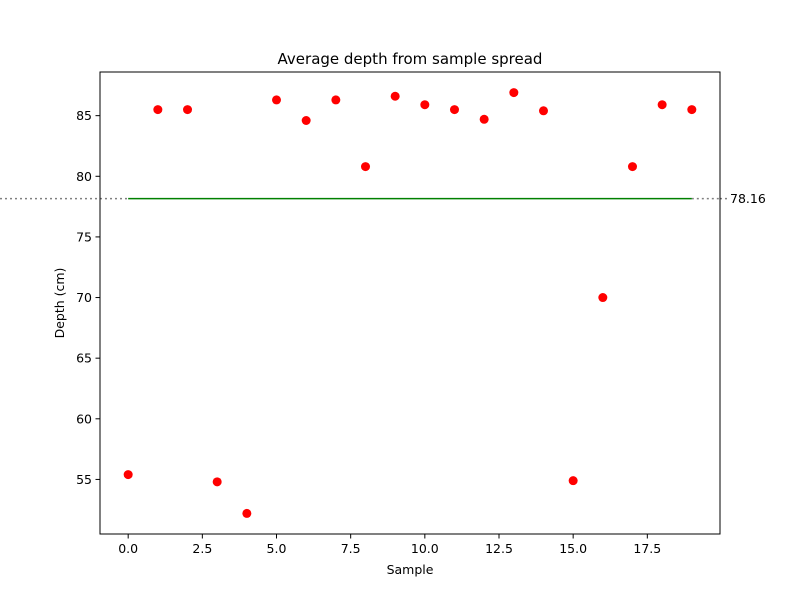 This screenshot has width=800, height=600. What do you see at coordinates (410, 569) in the screenshot?
I see `x-axis-label: Sample` at bounding box center [410, 569].